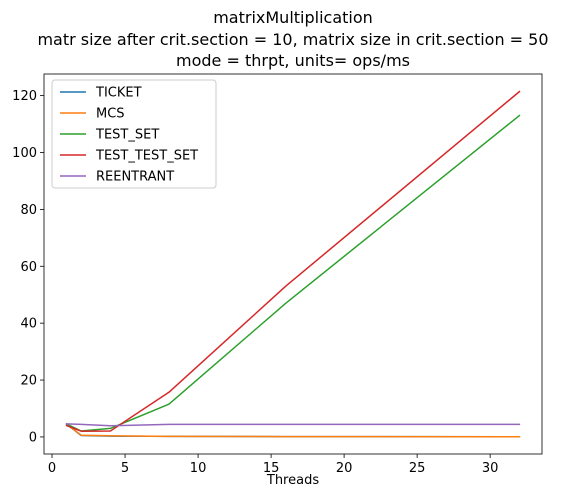 The height and width of the screenshot is (496, 569). Describe the element at coordinates (24, 96) in the screenshot. I see `y-tick-label: 120` at that location.